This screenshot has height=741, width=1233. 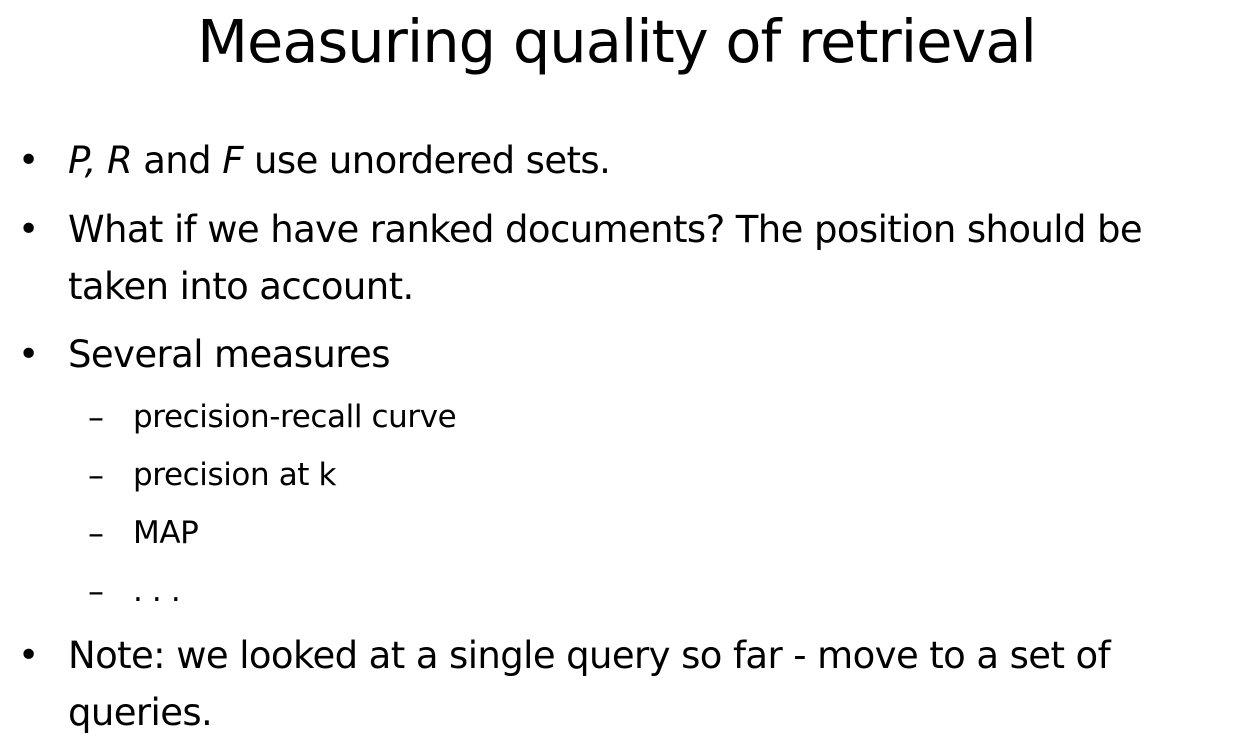 What do you see at coordinates (648, 161) in the screenshot?
I see `bullet-text: P, R and F use unordered sets.` at bounding box center [648, 161].